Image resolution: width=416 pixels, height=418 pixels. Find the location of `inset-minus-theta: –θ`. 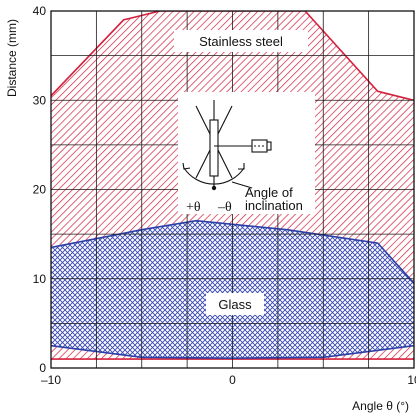

inset-minus-theta: –θ is located at coordinates (224, 207).